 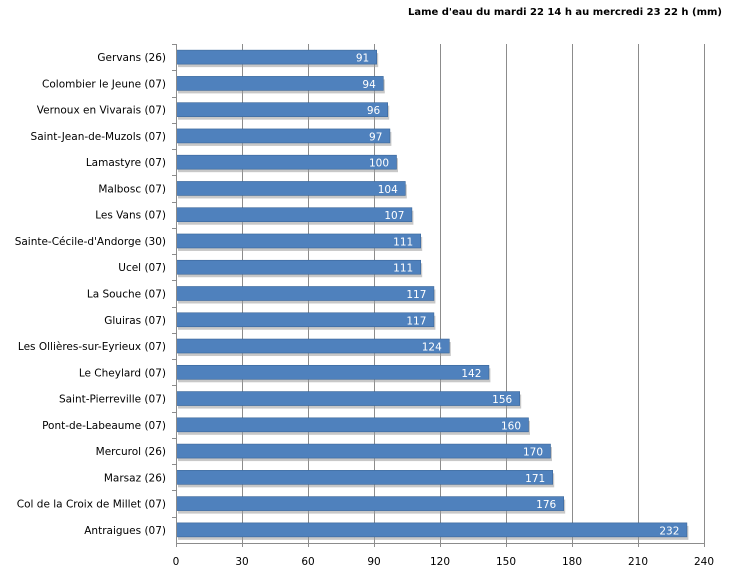 What do you see at coordinates (373, 562) in the screenshot?
I see `x-tick-label: 90` at bounding box center [373, 562].